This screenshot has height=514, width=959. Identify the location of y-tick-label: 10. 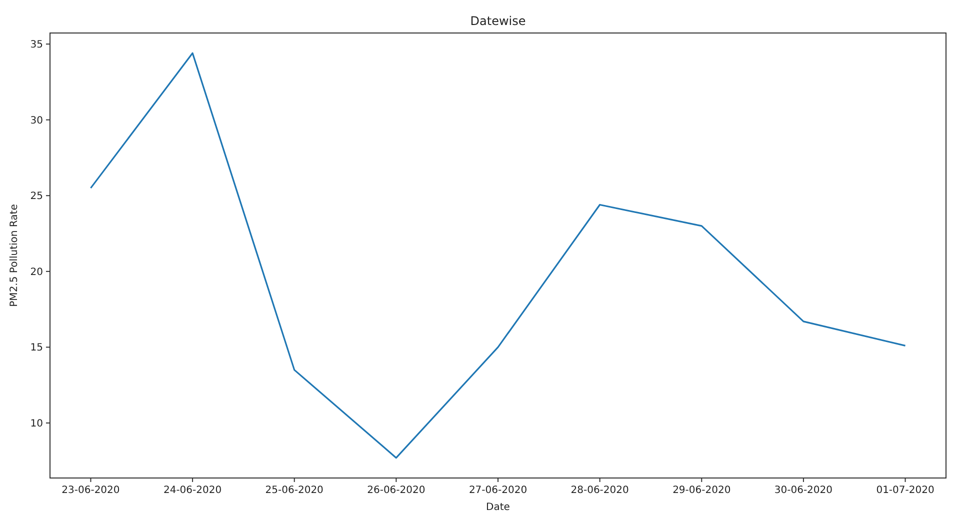
(36, 424).